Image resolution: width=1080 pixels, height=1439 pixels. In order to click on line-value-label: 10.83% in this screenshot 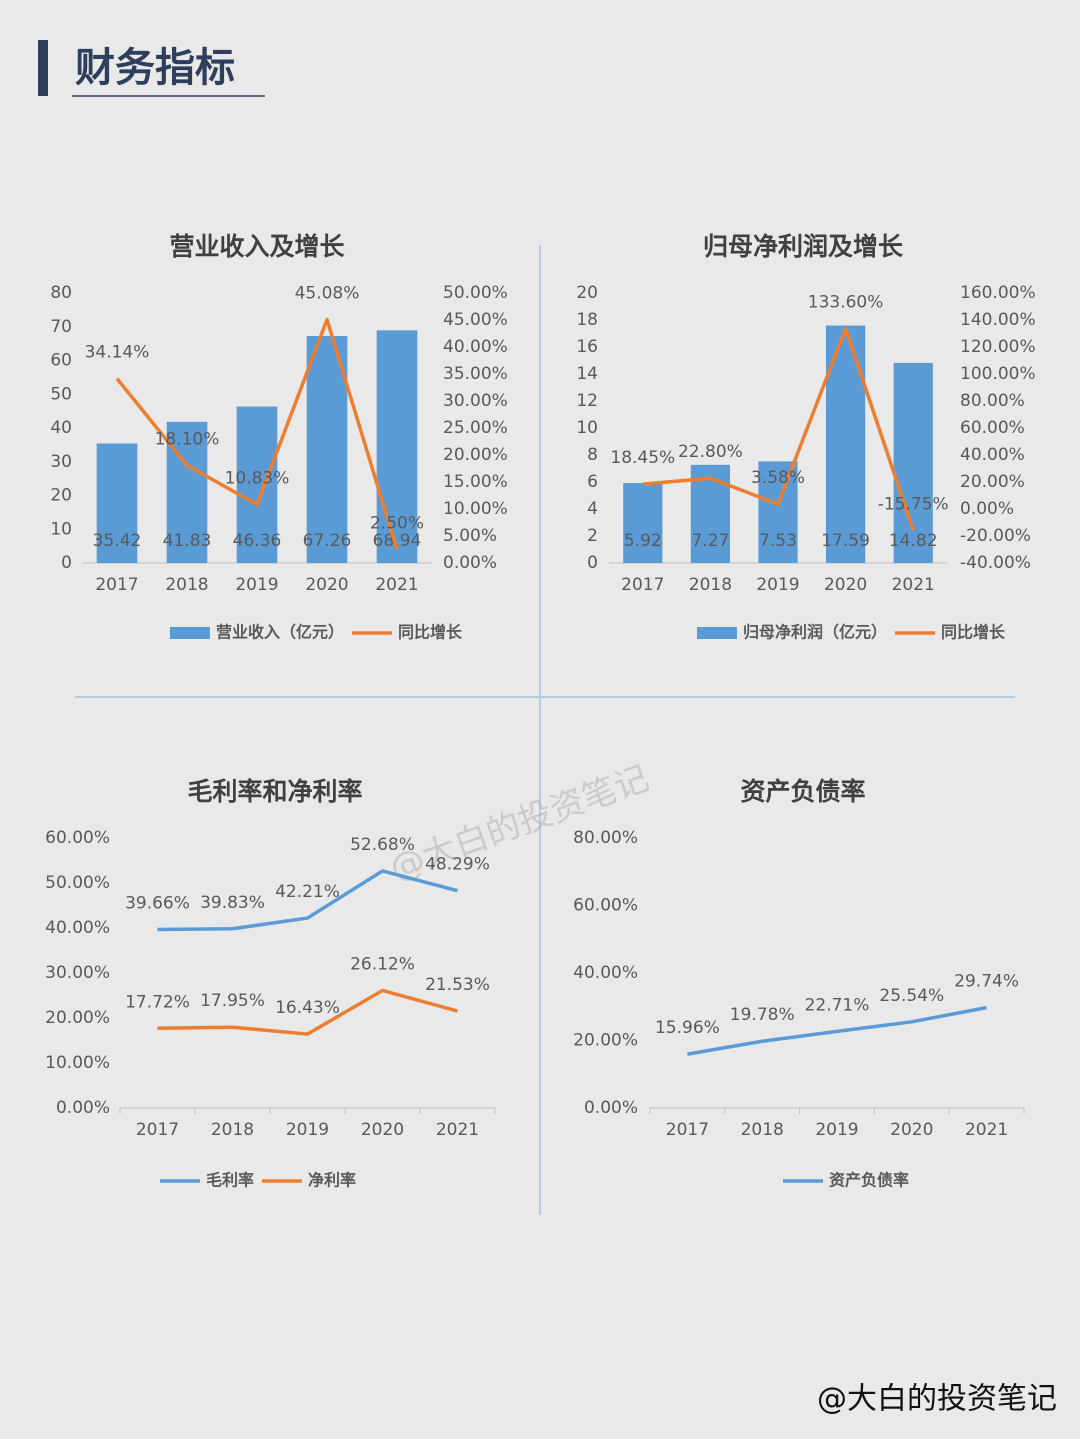, I will do `click(257, 479)`.